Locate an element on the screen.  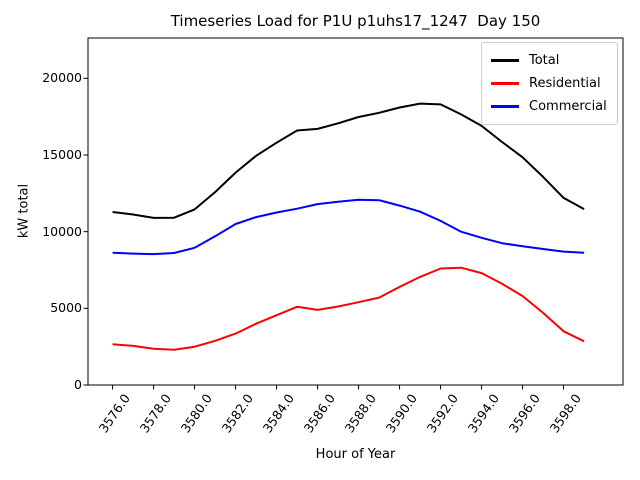
legend-label: Total is located at coordinates (544, 60).